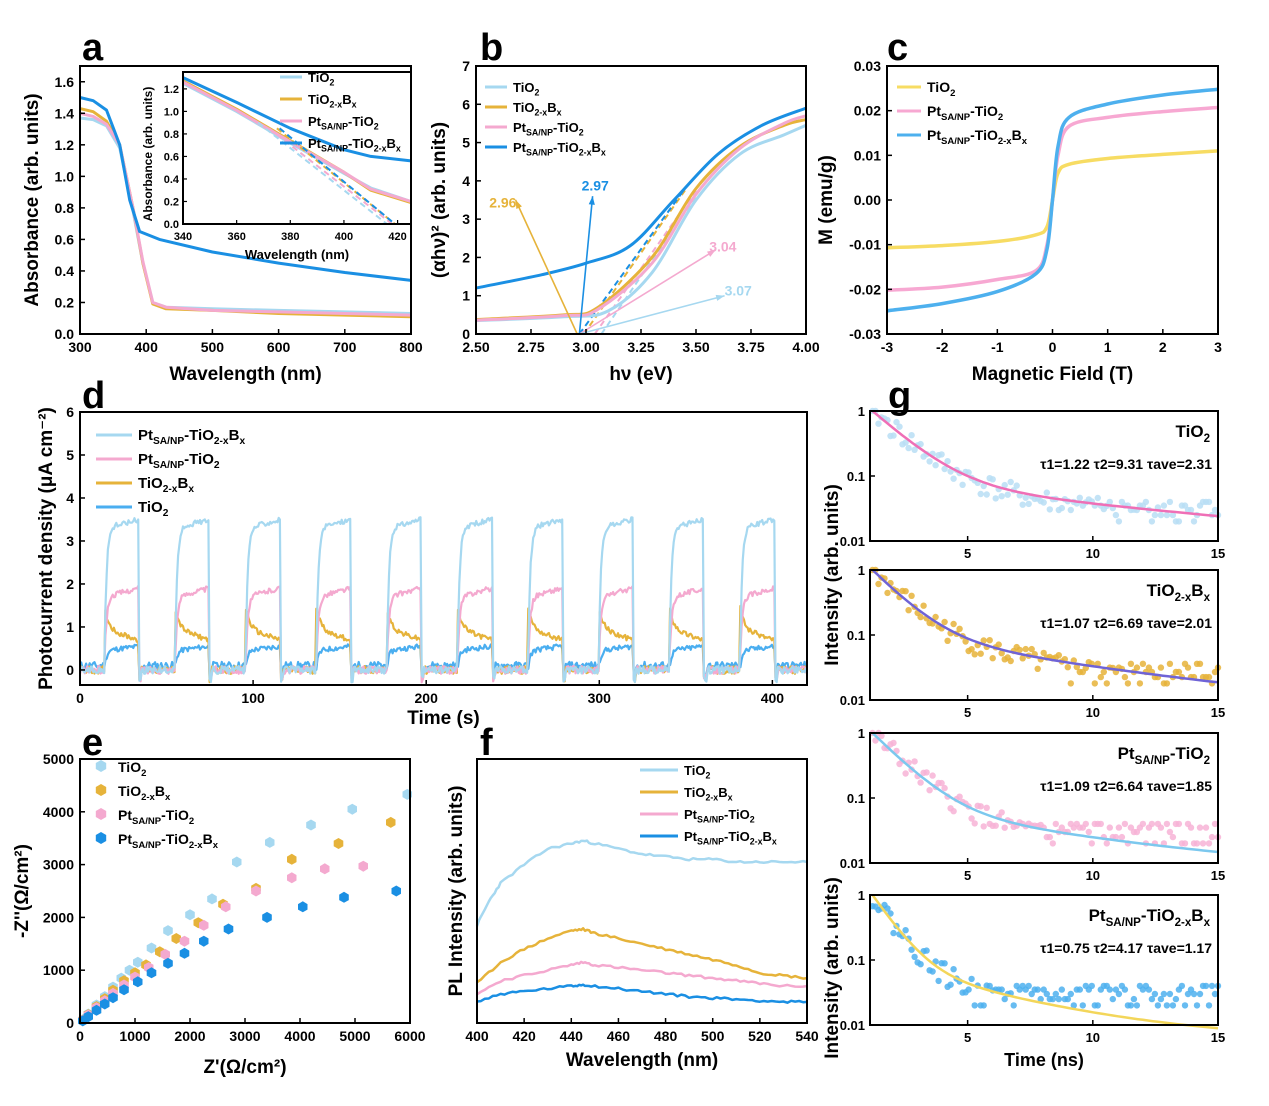  What do you see at coordinates (1163, 347) in the screenshot?
I see `x-tick-label: 2` at bounding box center [1163, 347].